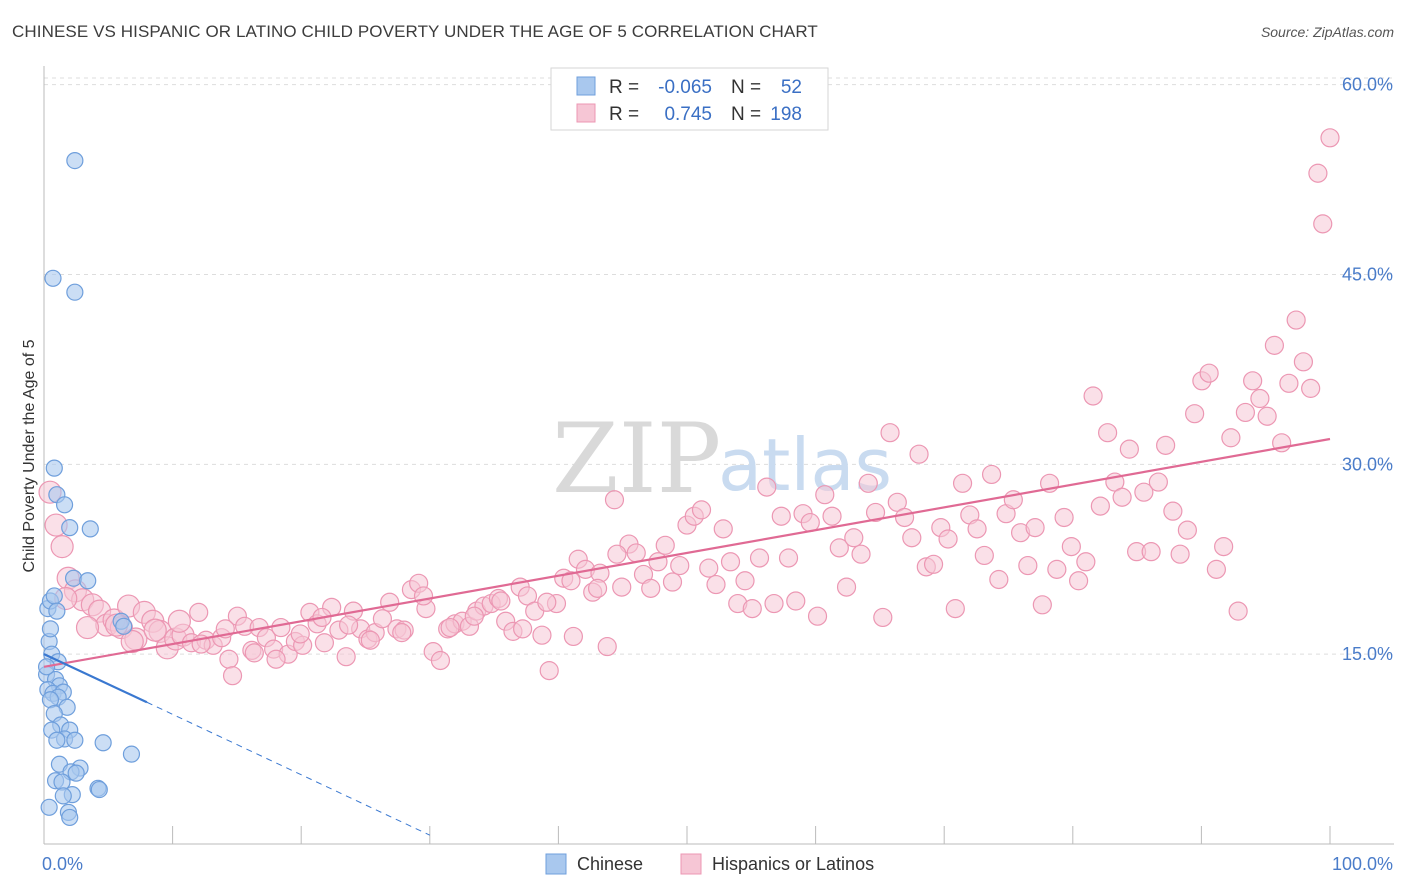 This screenshot has height=892, width=1406. Describe the element at coordinates (688, 114) in the screenshot. I see `legend-r-value-2: 0.745` at that location.